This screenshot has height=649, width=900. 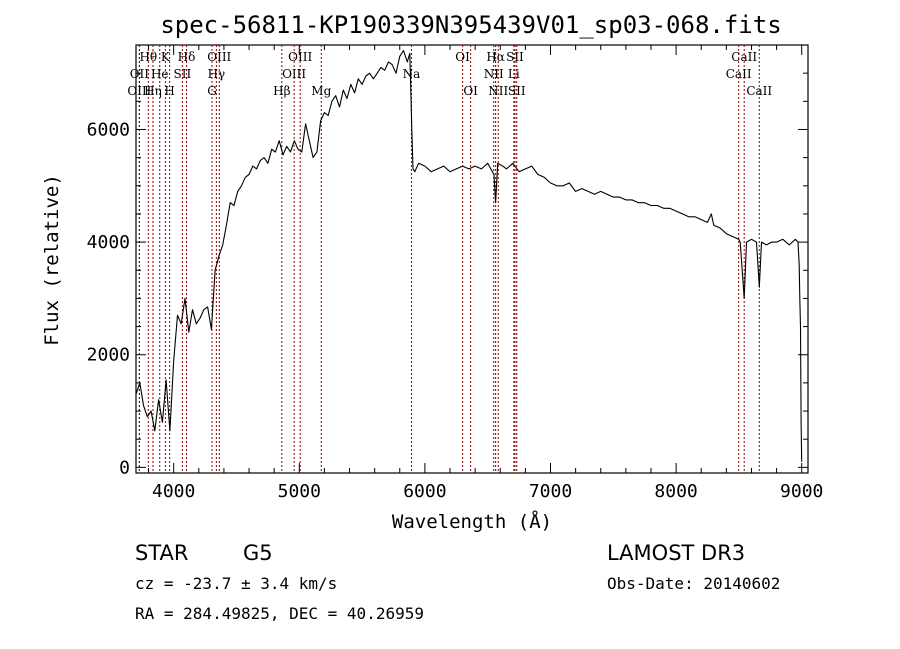 What do you see at coordinates (258, 553) in the screenshot?
I see `spectral-subclass: G5` at bounding box center [258, 553].